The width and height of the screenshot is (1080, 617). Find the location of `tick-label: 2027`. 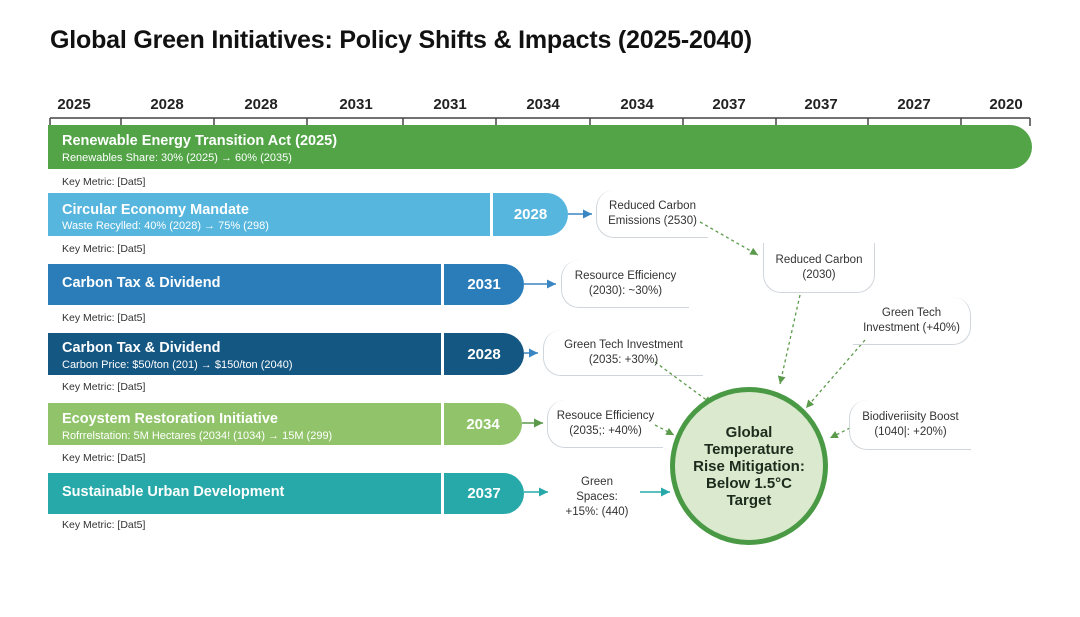

tick-label: 2027 is located at coordinates (914, 104).